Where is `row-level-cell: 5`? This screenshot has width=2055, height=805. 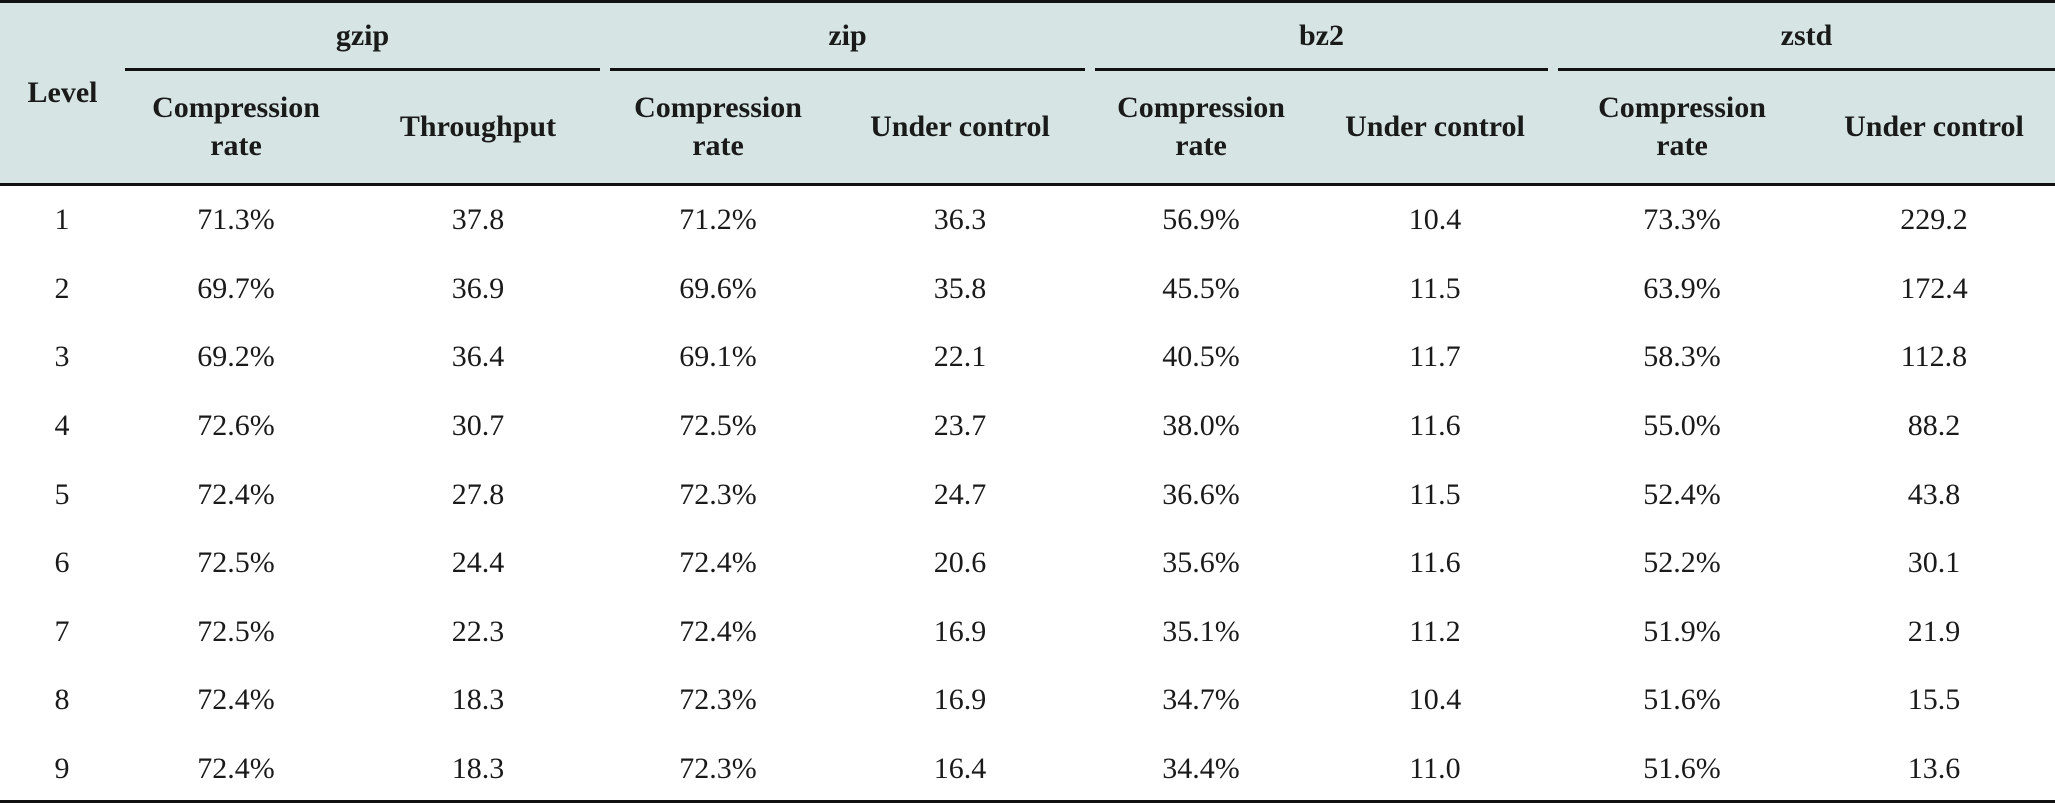 row-level-cell: 5 is located at coordinates (62, 494).